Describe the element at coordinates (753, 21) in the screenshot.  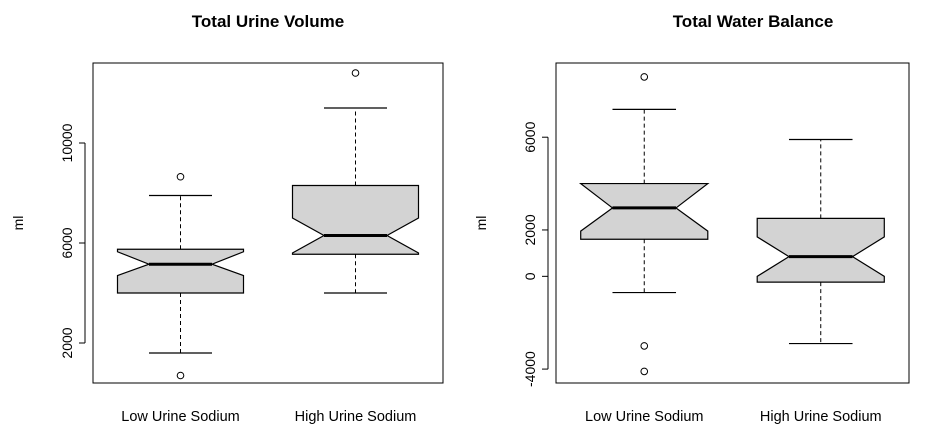
I see `chart-title: Total Water Balance` at that location.